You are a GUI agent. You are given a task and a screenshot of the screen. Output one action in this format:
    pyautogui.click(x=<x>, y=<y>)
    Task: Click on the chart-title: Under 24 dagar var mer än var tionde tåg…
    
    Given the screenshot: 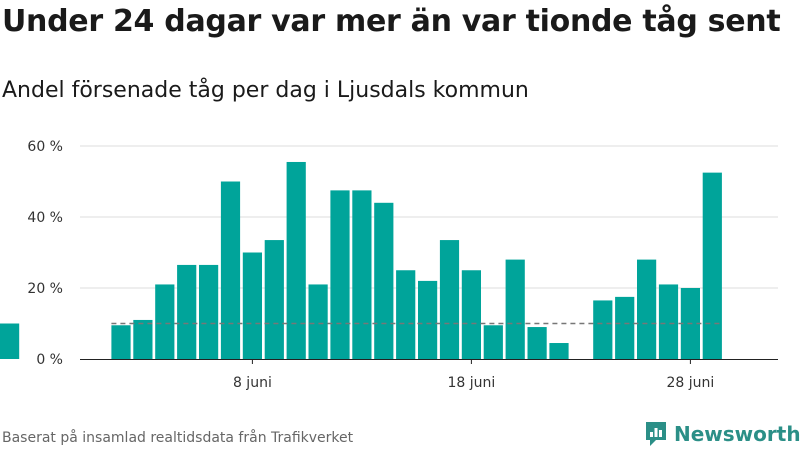 What is the action you would take?
    pyautogui.click(x=391, y=21)
    